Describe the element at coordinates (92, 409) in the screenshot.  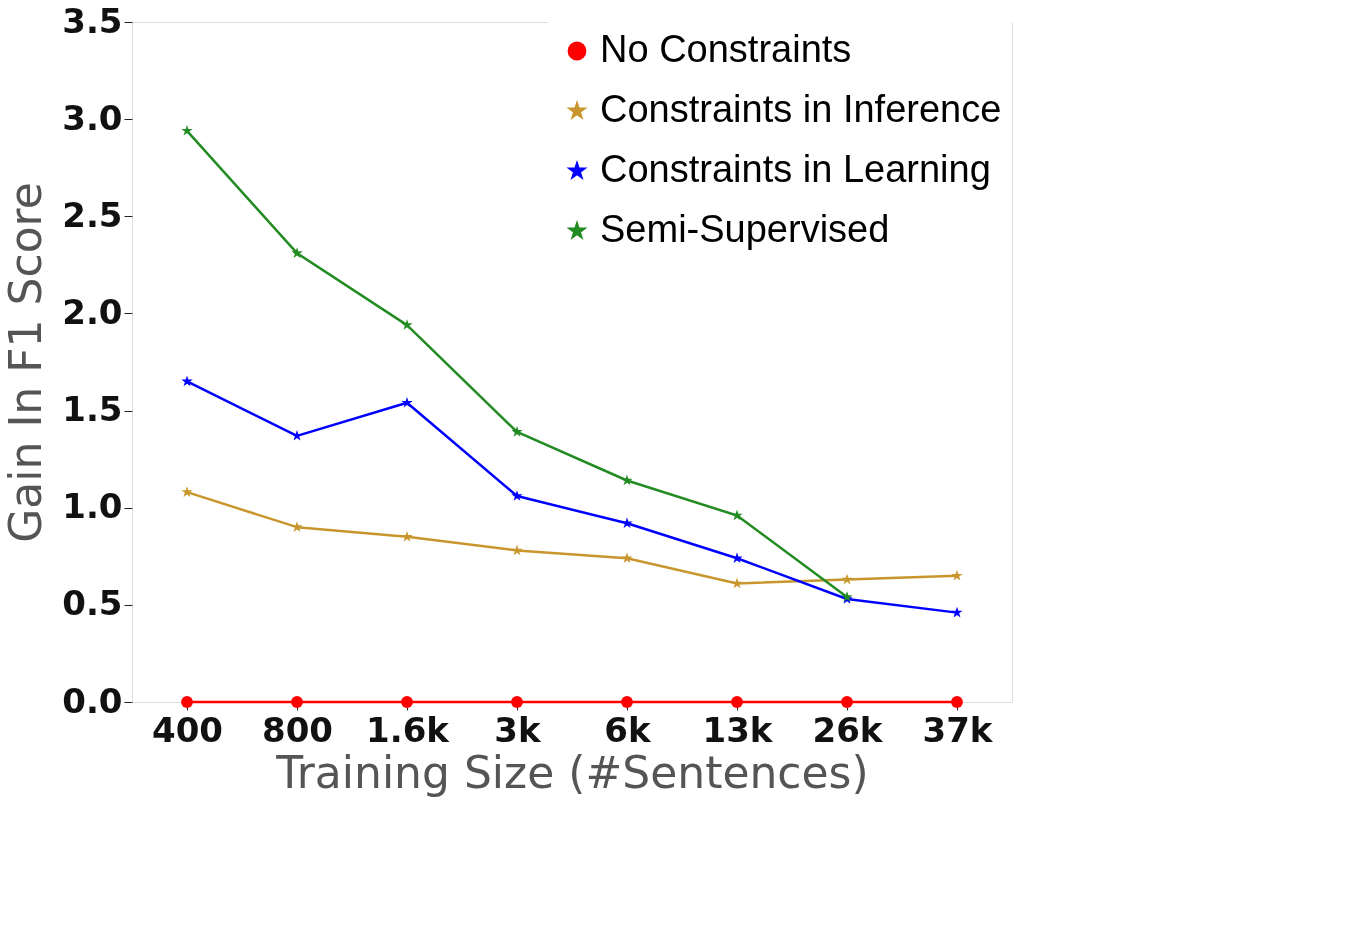
I see `y-tick-label: 1.5` at that location.